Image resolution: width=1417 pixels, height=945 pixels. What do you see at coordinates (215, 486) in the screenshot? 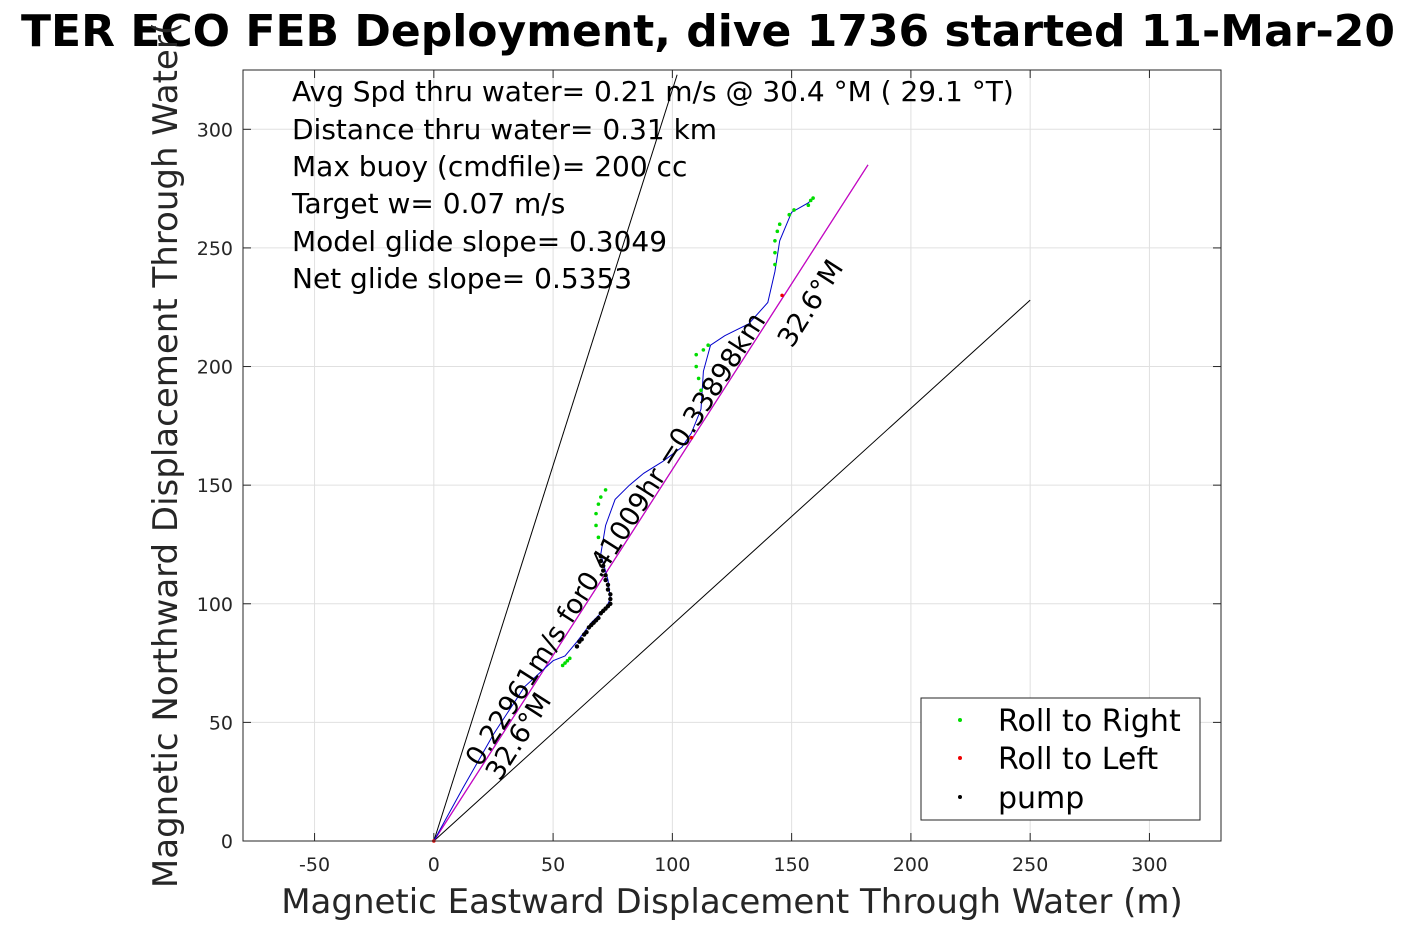
I see `y-tick-label: 150` at bounding box center [215, 486].